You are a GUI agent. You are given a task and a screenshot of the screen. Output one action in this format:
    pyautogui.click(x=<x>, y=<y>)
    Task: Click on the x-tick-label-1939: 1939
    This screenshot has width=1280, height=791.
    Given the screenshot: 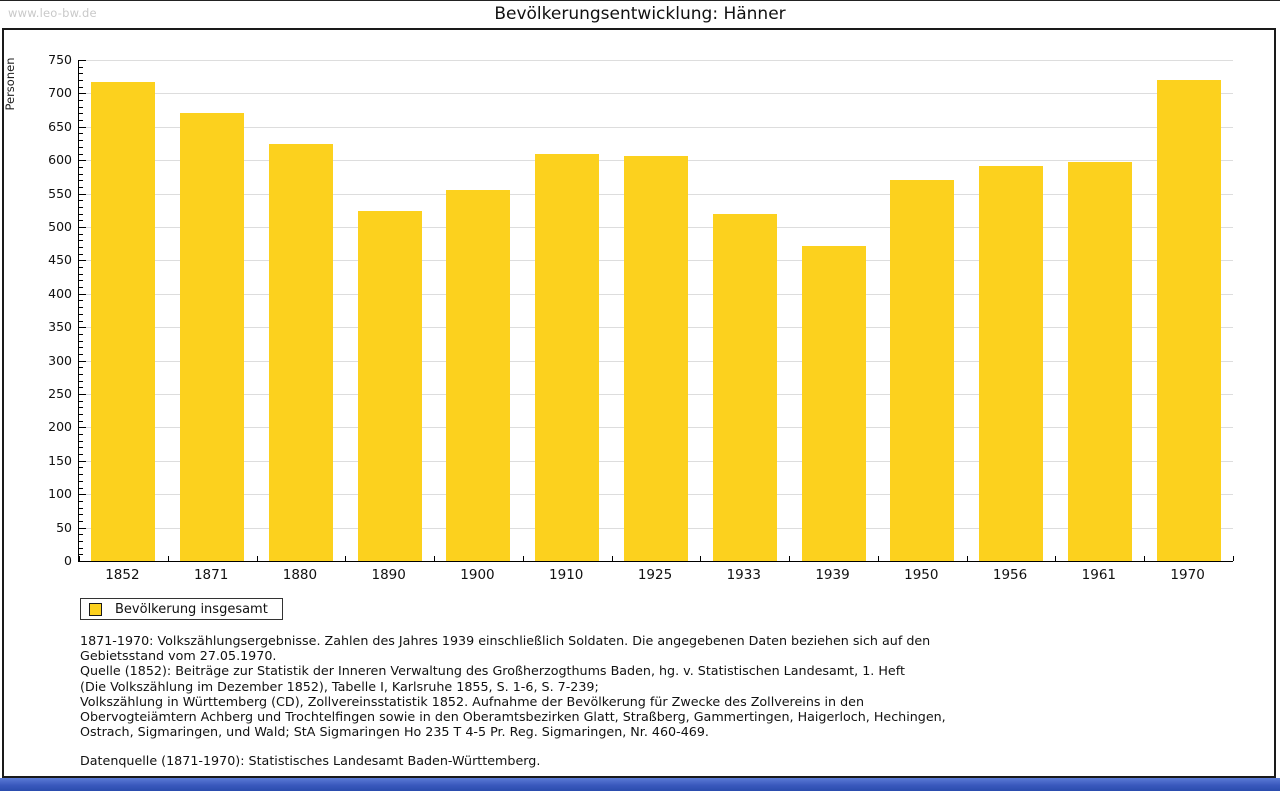 What is the action you would take?
    pyautogui.click(x=832, y=575)
    